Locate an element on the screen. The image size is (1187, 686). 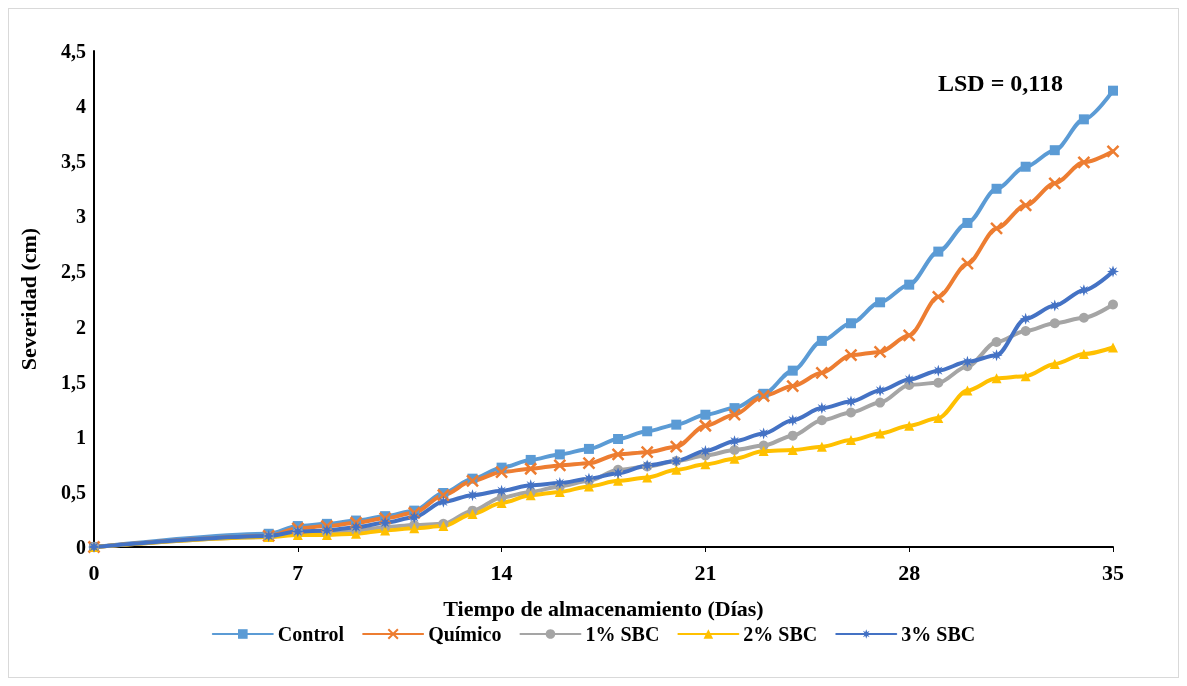
y-tick-label: 2 is located at coordinates (81, 326).